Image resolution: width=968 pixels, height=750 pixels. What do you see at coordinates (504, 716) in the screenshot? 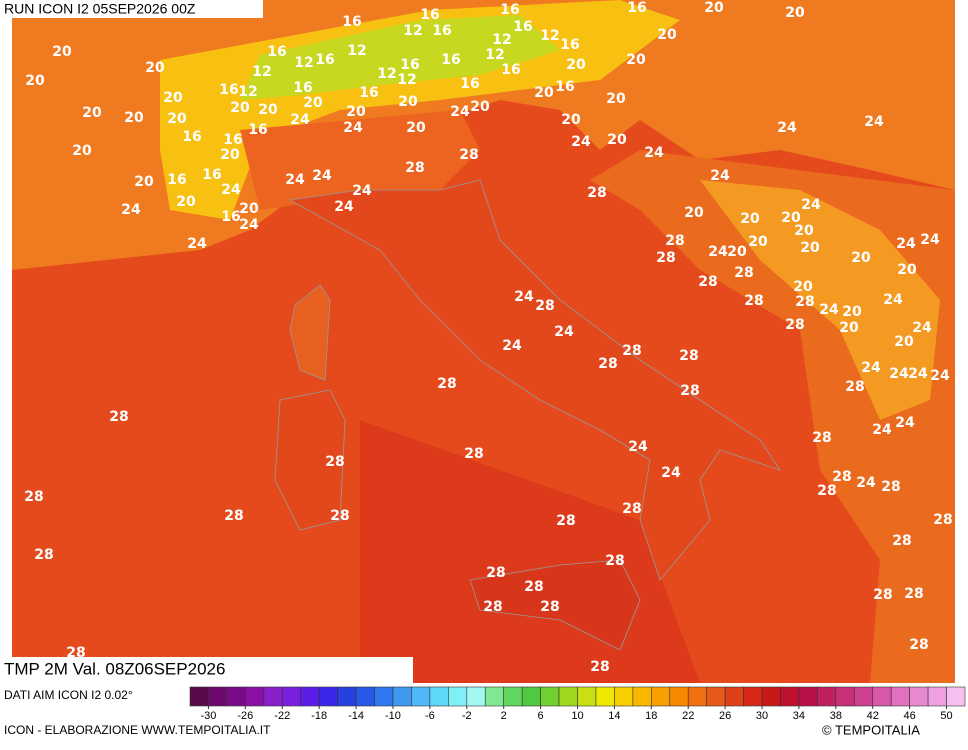
I see `colorbar-tick-label: 2` at bounding box center [504, 716].